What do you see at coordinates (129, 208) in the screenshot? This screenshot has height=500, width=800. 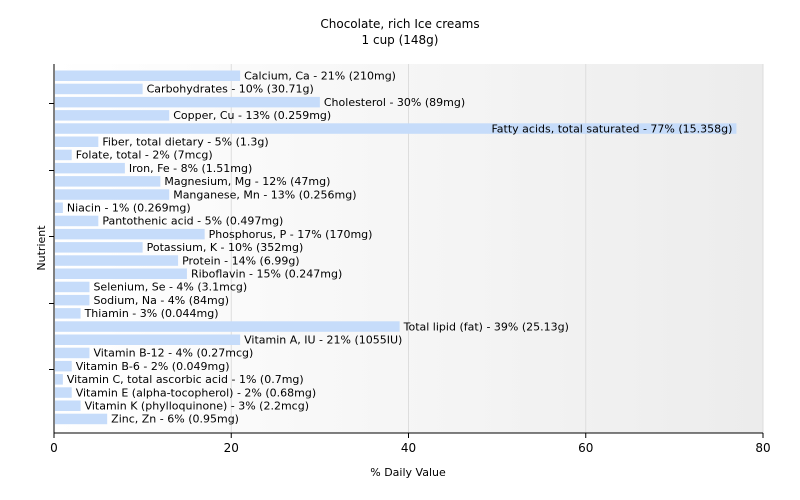 I see `bar-label: Niacin - 1% (0.269mg)` at bounding box center [129, 208].